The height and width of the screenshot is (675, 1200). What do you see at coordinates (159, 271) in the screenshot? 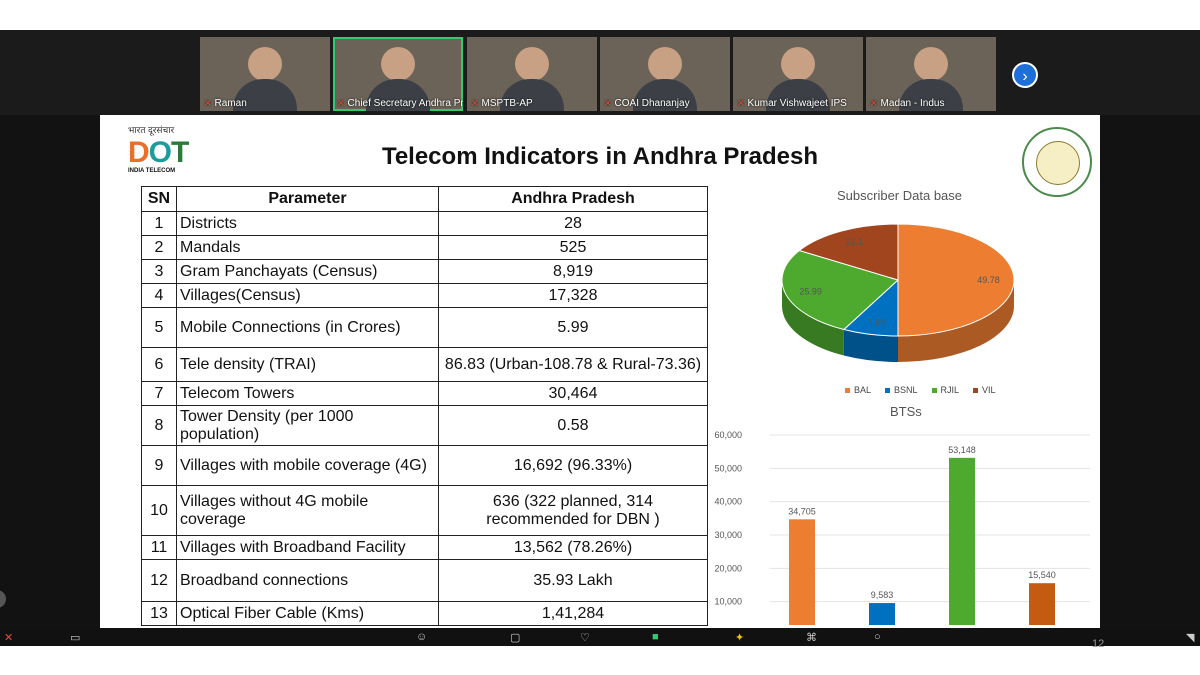
I see `sn-cell: 3` at bounding box center [159, 271].